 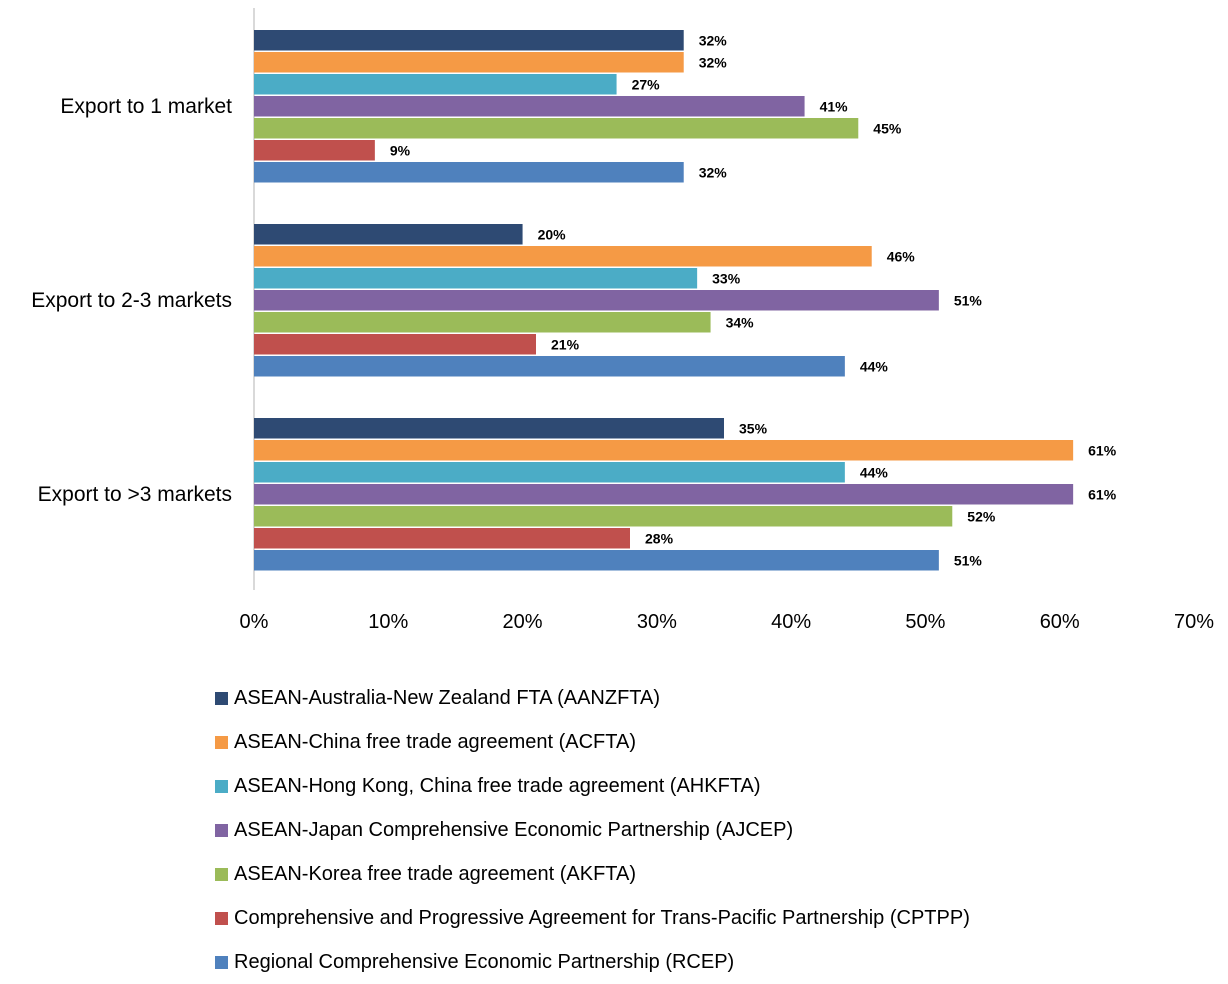 I want to click on data-label-2-7: 44%, so click(x=874, y=366).